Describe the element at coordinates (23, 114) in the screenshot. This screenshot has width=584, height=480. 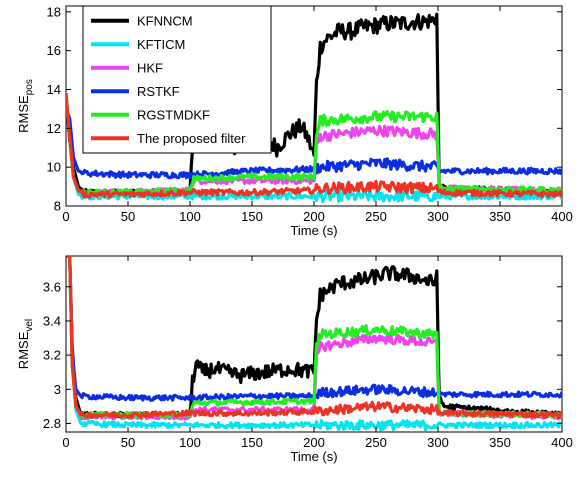
I see `y-axis-label-main-pos: RMSE` at that location.